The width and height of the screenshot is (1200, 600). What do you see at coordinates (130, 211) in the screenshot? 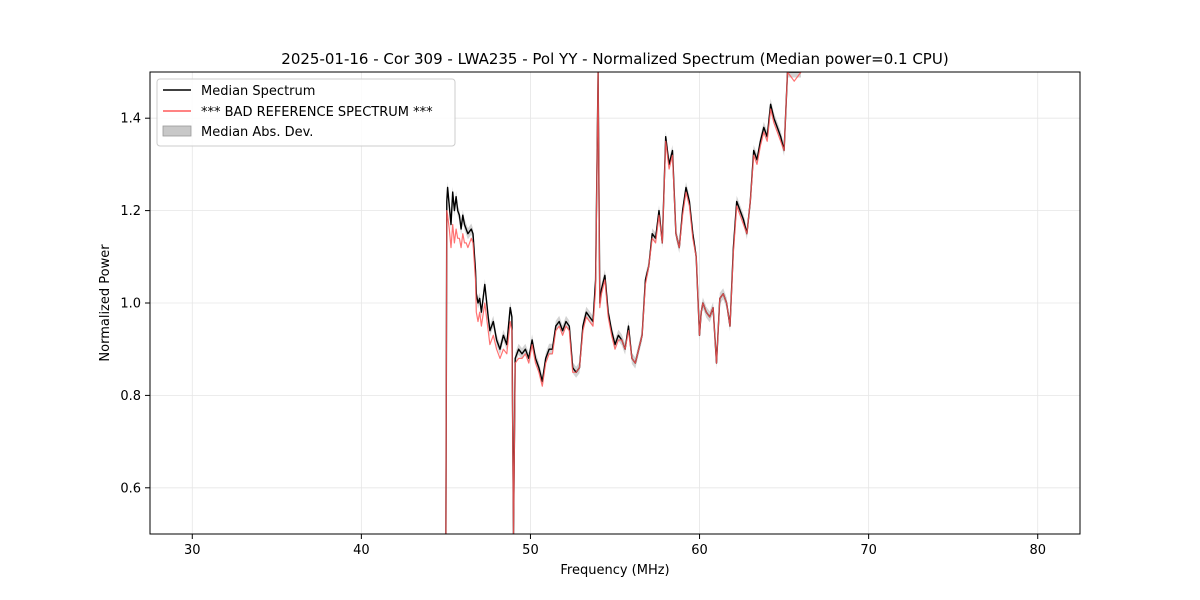
I see `y-tick-label: 1.2` at bounding box center [130, 211].